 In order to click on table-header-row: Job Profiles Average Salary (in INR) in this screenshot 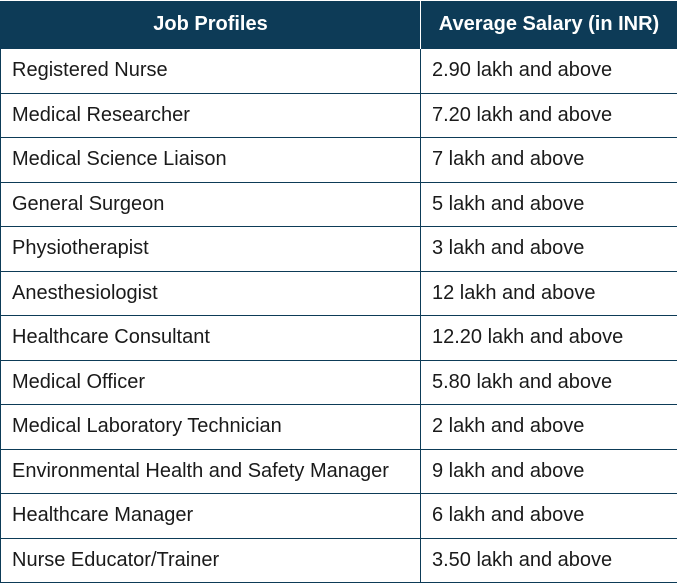, I will do `click(338, 25)`.